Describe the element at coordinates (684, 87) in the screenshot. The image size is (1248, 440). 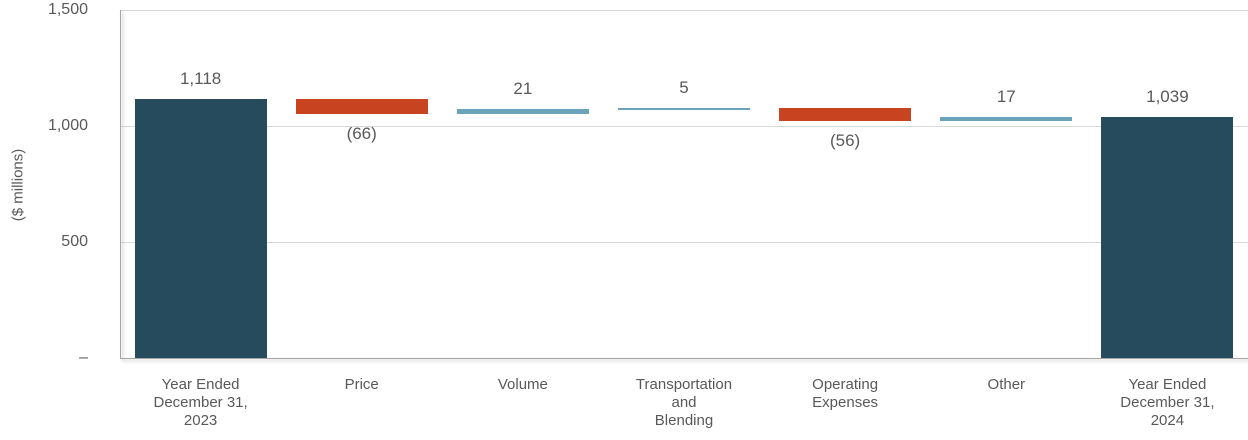
I see `bar-value-label: 5` at that location.